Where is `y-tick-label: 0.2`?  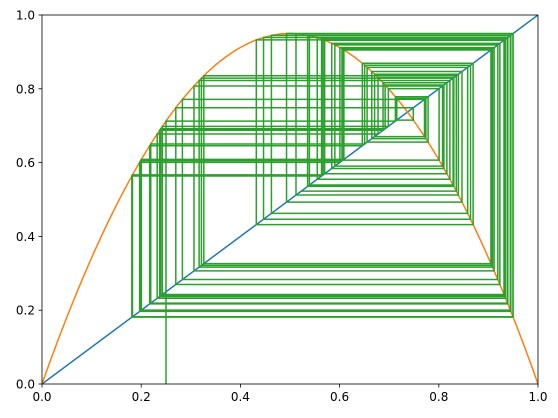
y-tick-label: 0.2 is located at coordinates (25, 311).